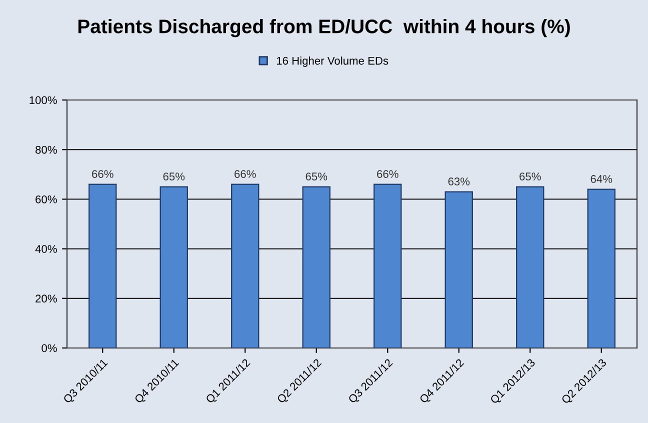 The image size is (648, 423). What do you see at coordinates (324, 28) in the screenshot?
I see `chart-title: Patients Discharged from ED/UCC within 4 hours (%)` at bounding box center [324, 28].